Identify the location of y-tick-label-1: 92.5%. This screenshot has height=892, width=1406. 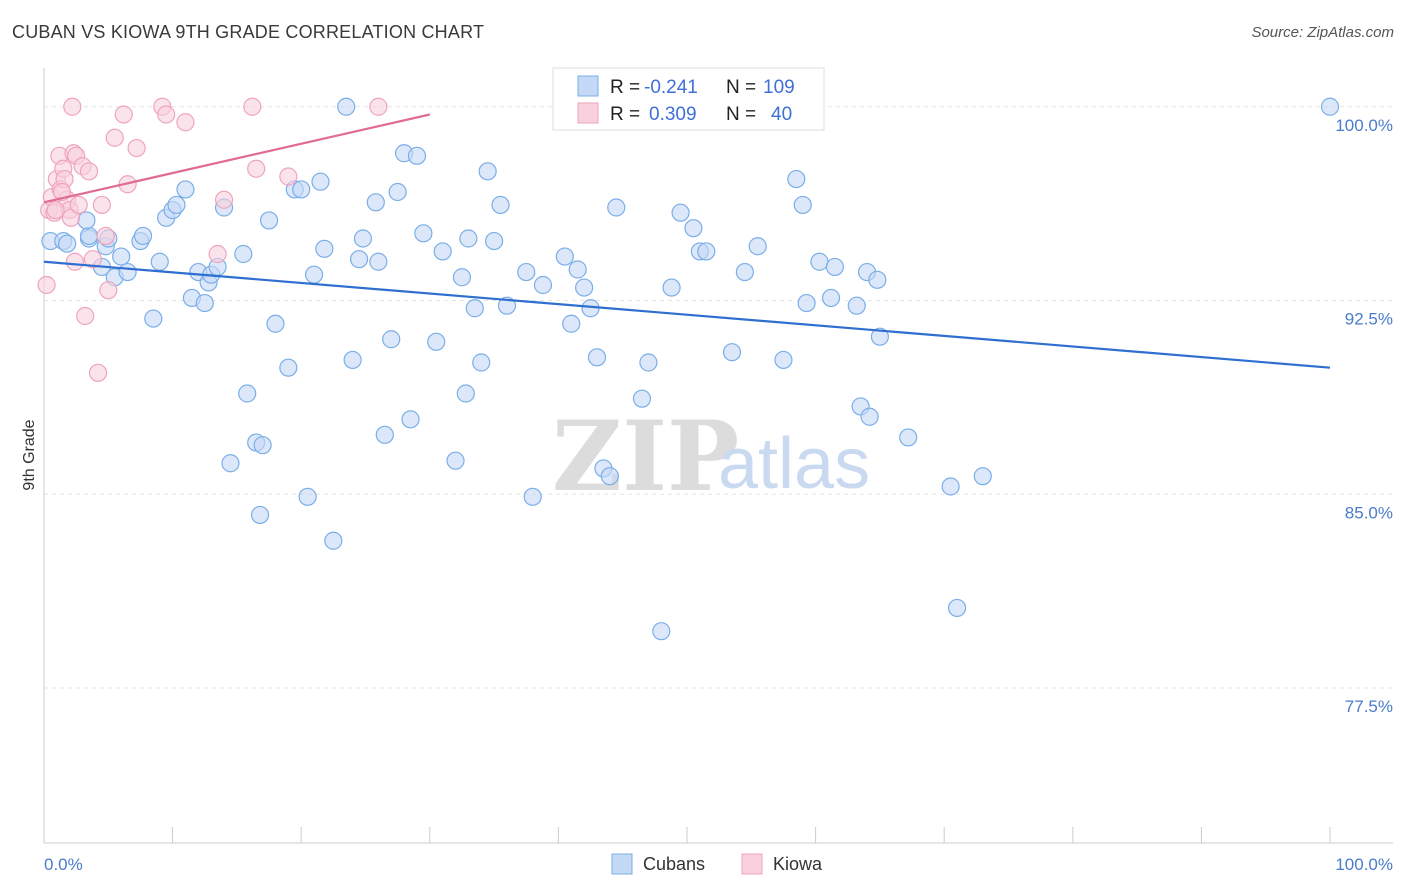
(1369, 319).